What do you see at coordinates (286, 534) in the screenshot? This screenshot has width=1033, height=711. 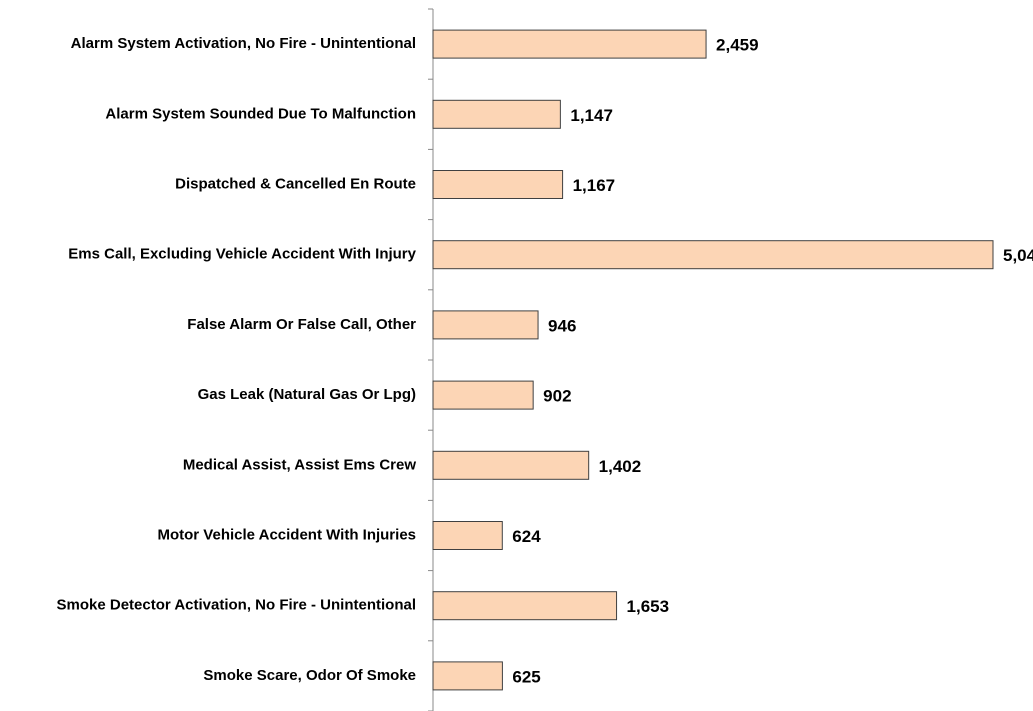 I see `category-label: Motor Vehicle Accident With Injuries` at bounding box center [286, 534].